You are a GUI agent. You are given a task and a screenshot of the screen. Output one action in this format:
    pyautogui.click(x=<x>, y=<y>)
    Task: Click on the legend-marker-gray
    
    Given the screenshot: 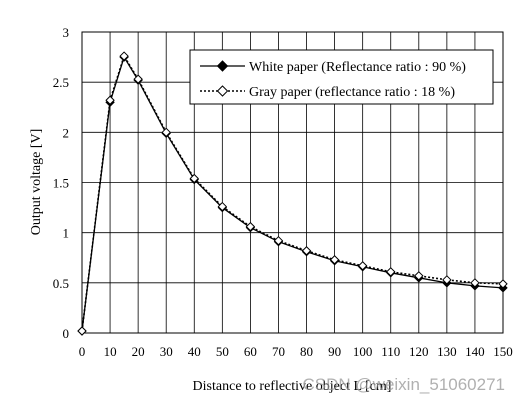 What is the action you would take?
    pyautogui.click(x=222, y=91)
    